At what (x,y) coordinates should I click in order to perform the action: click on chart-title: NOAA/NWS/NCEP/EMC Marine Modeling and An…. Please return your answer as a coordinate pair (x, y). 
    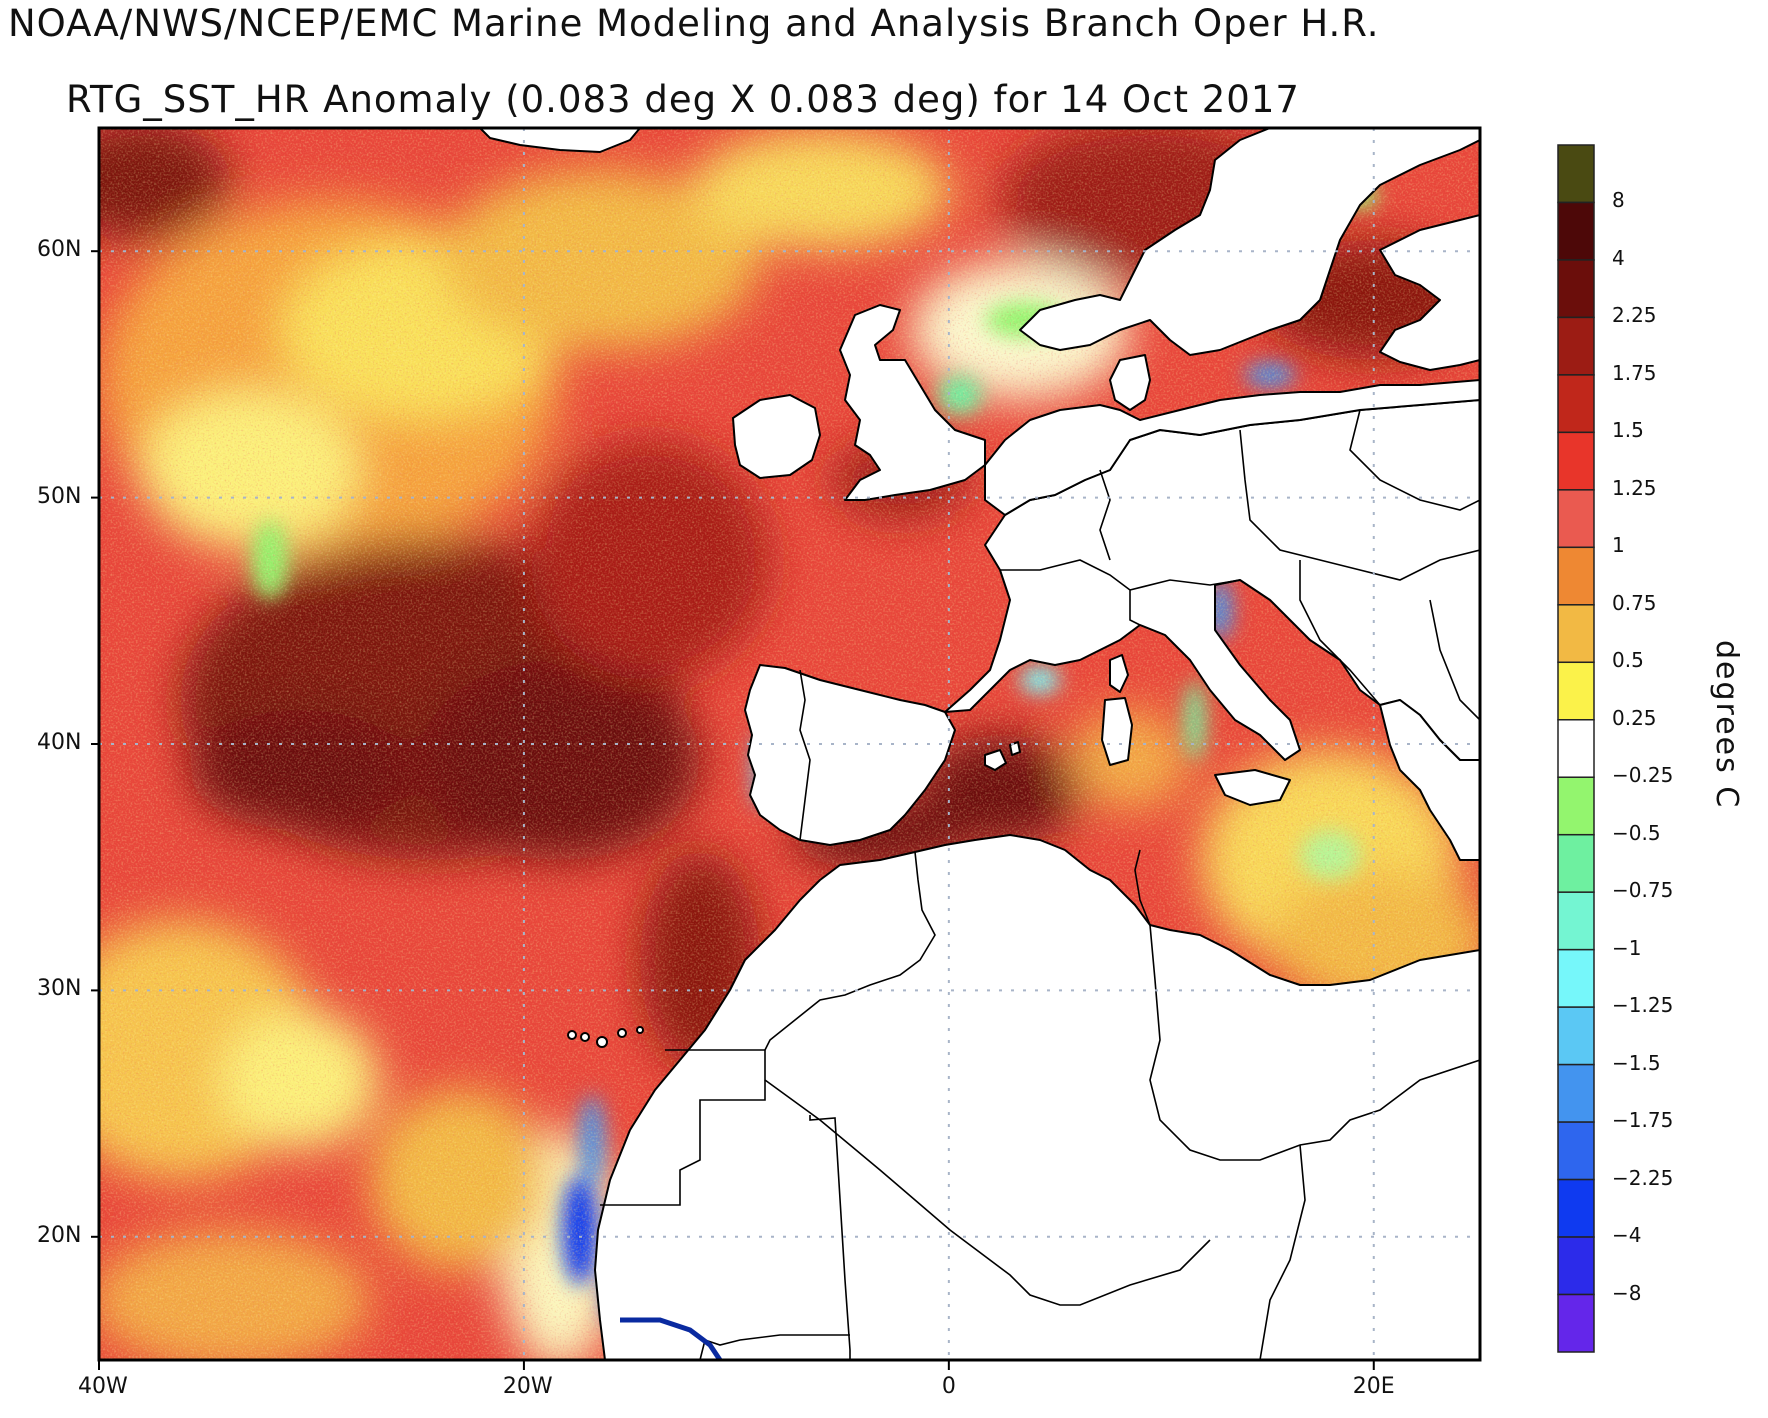
    Looking at the image, I should click on (694, 23).